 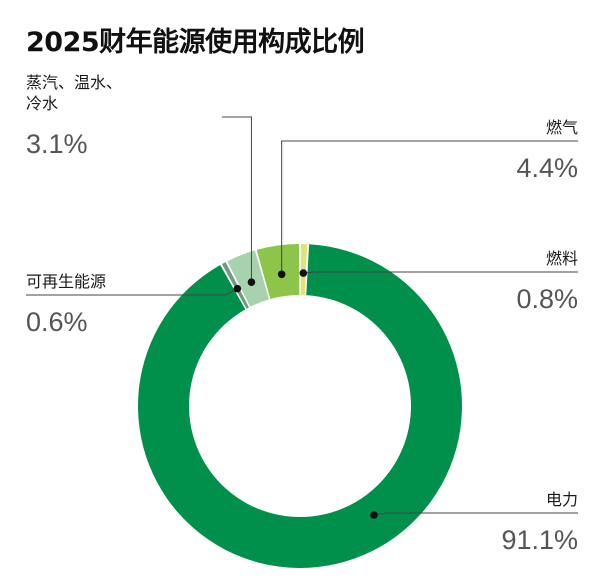 What do you see at coordinates (562, 258) in the screenshot?
I see `slice-label-0-0: 燃料` at bounding box center [562, 258].